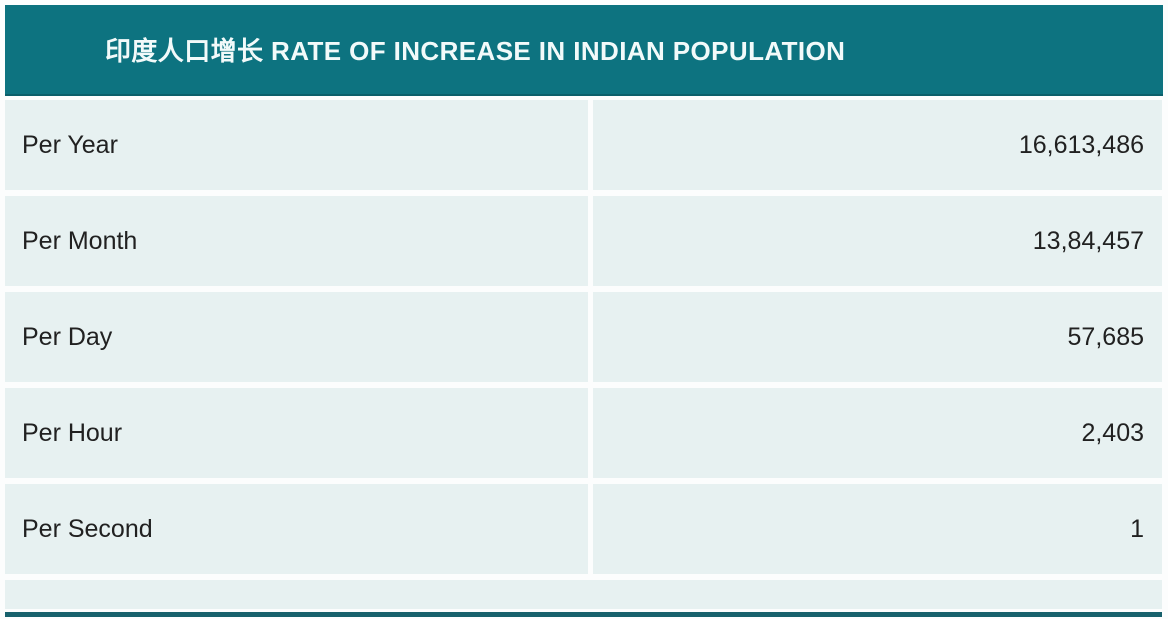 The image size is (1168, 619). I want to click on row-value-per-hour: 2,403, so click(877, 433).